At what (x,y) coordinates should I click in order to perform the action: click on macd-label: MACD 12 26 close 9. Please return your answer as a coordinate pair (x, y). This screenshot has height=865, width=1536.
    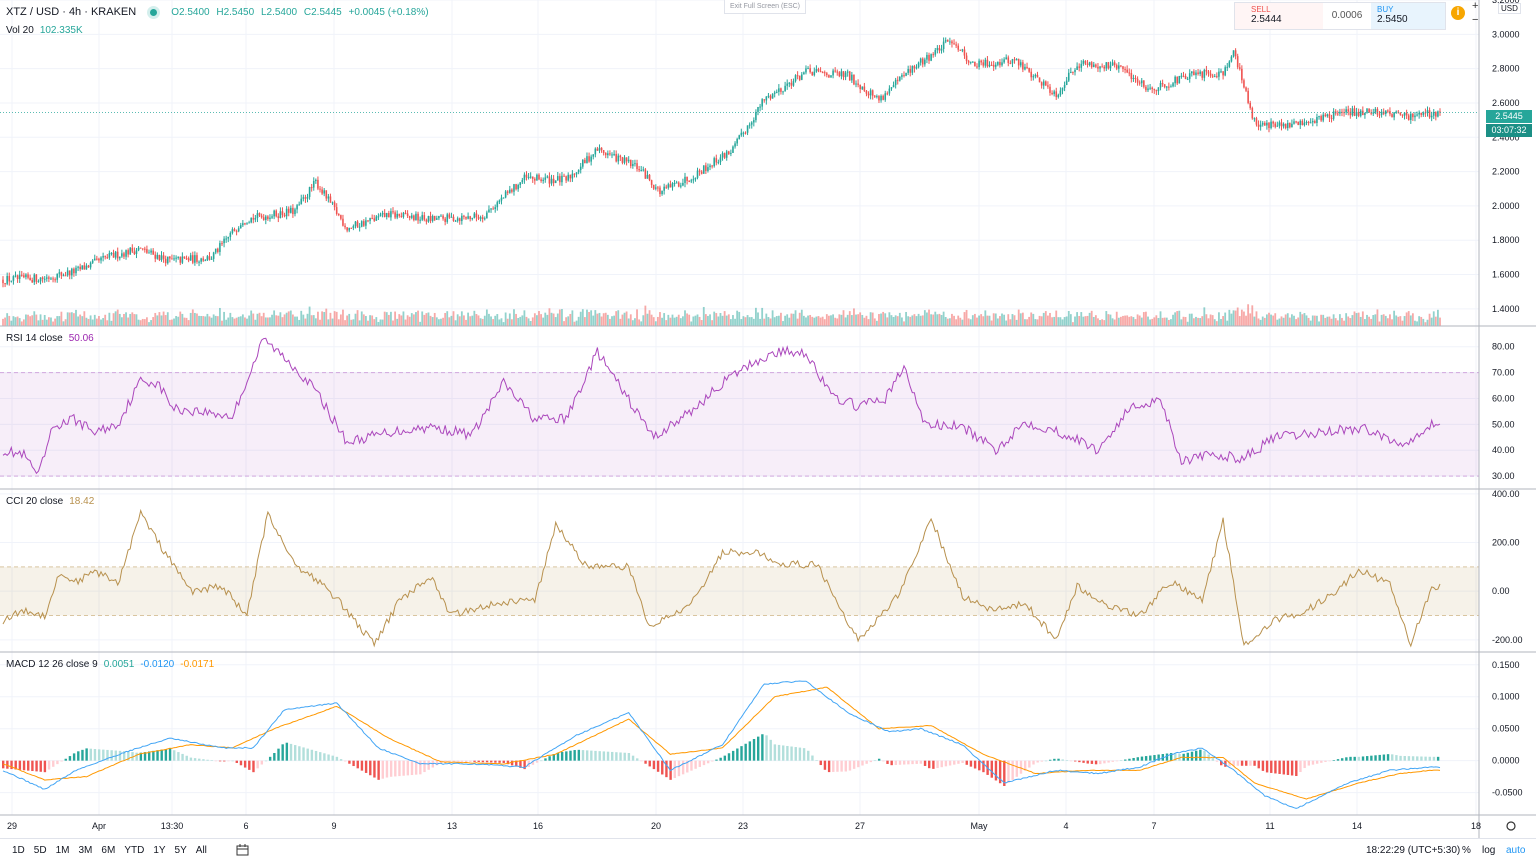
    Looking at the image, I should click on (52, 664).